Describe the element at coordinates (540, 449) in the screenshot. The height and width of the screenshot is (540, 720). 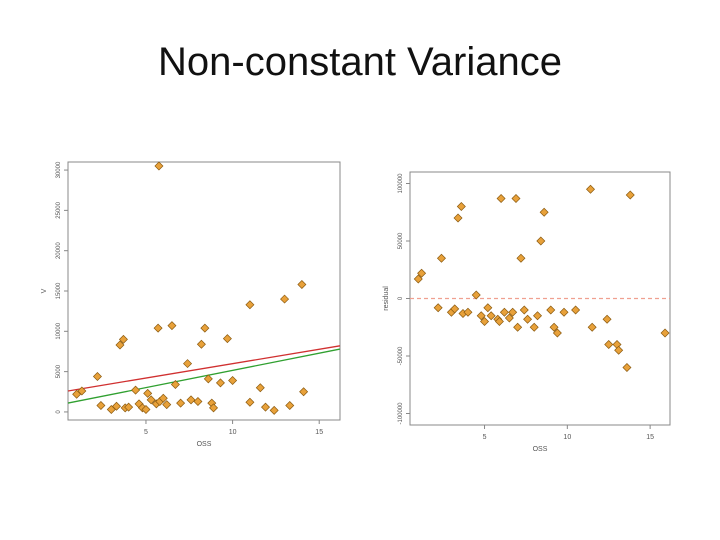
I see `x-axis-label: OSS` at that location.